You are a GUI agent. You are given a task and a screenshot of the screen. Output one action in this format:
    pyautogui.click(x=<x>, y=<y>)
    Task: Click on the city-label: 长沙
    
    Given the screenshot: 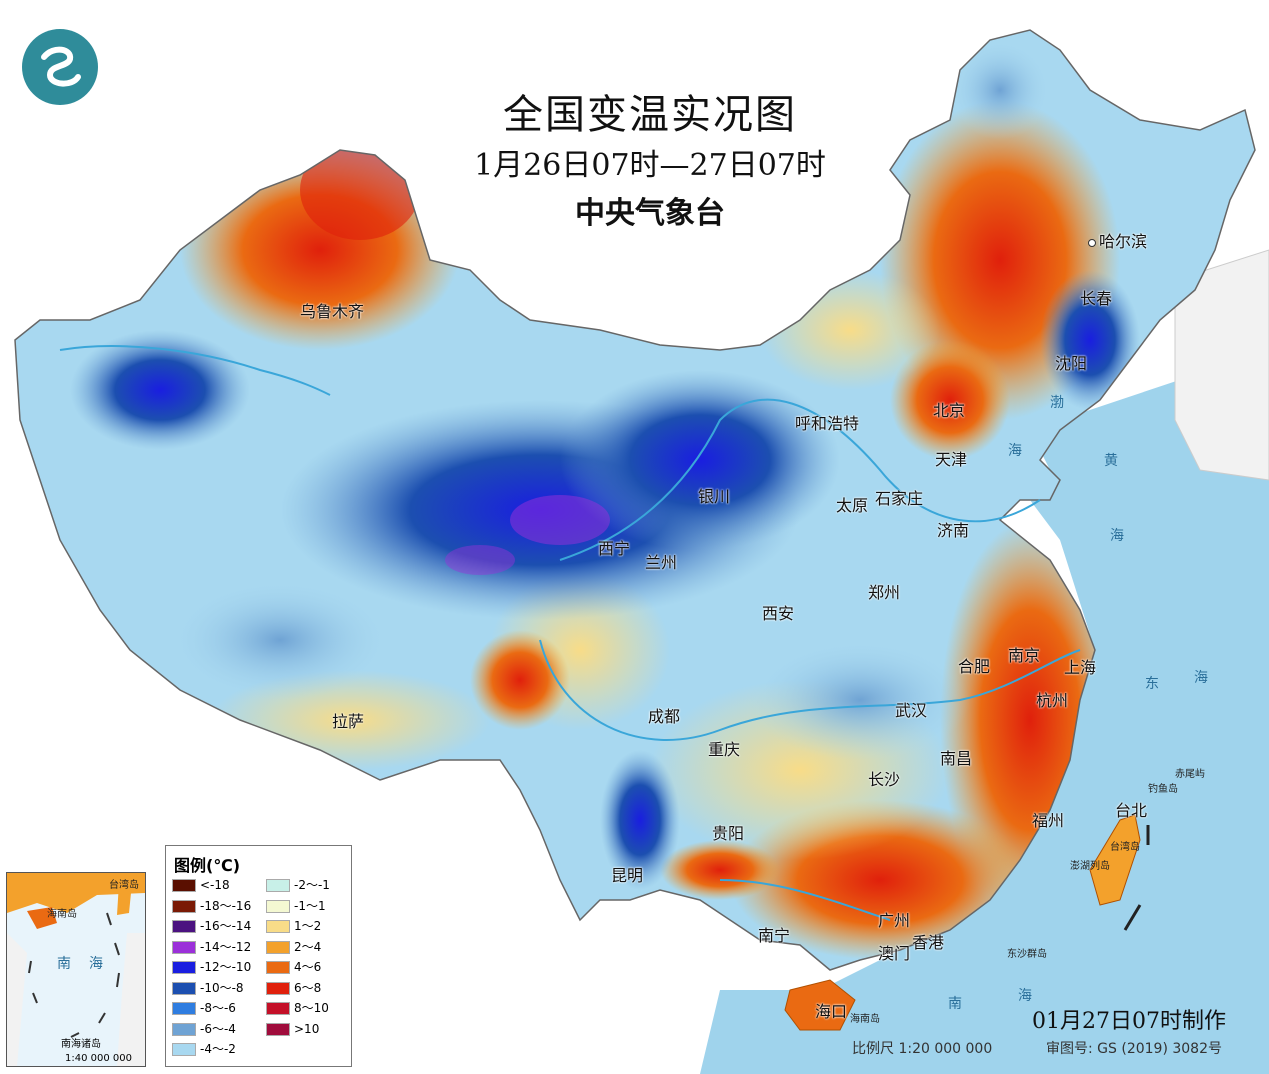 What is the action you would take?
    pyautogui.click(x=884, y=779)
    